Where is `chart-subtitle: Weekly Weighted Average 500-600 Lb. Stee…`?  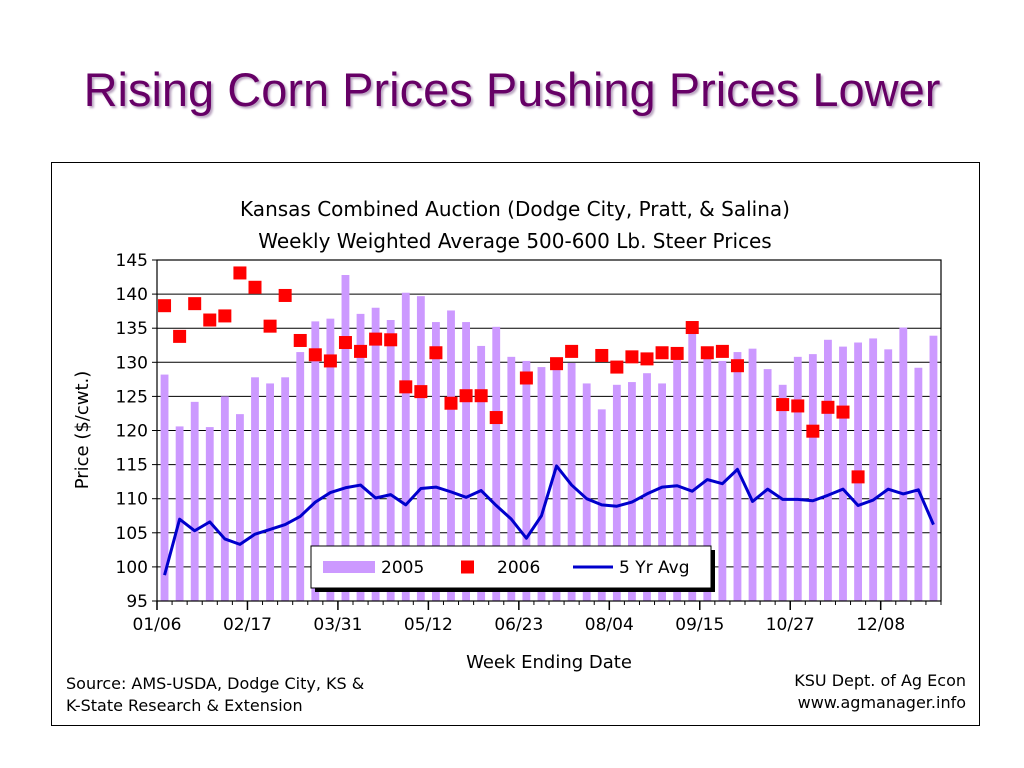
chart-subtitle: Weekly Weighted Average 500-600 Lb. Stee… is located at coordinates (514, 241).